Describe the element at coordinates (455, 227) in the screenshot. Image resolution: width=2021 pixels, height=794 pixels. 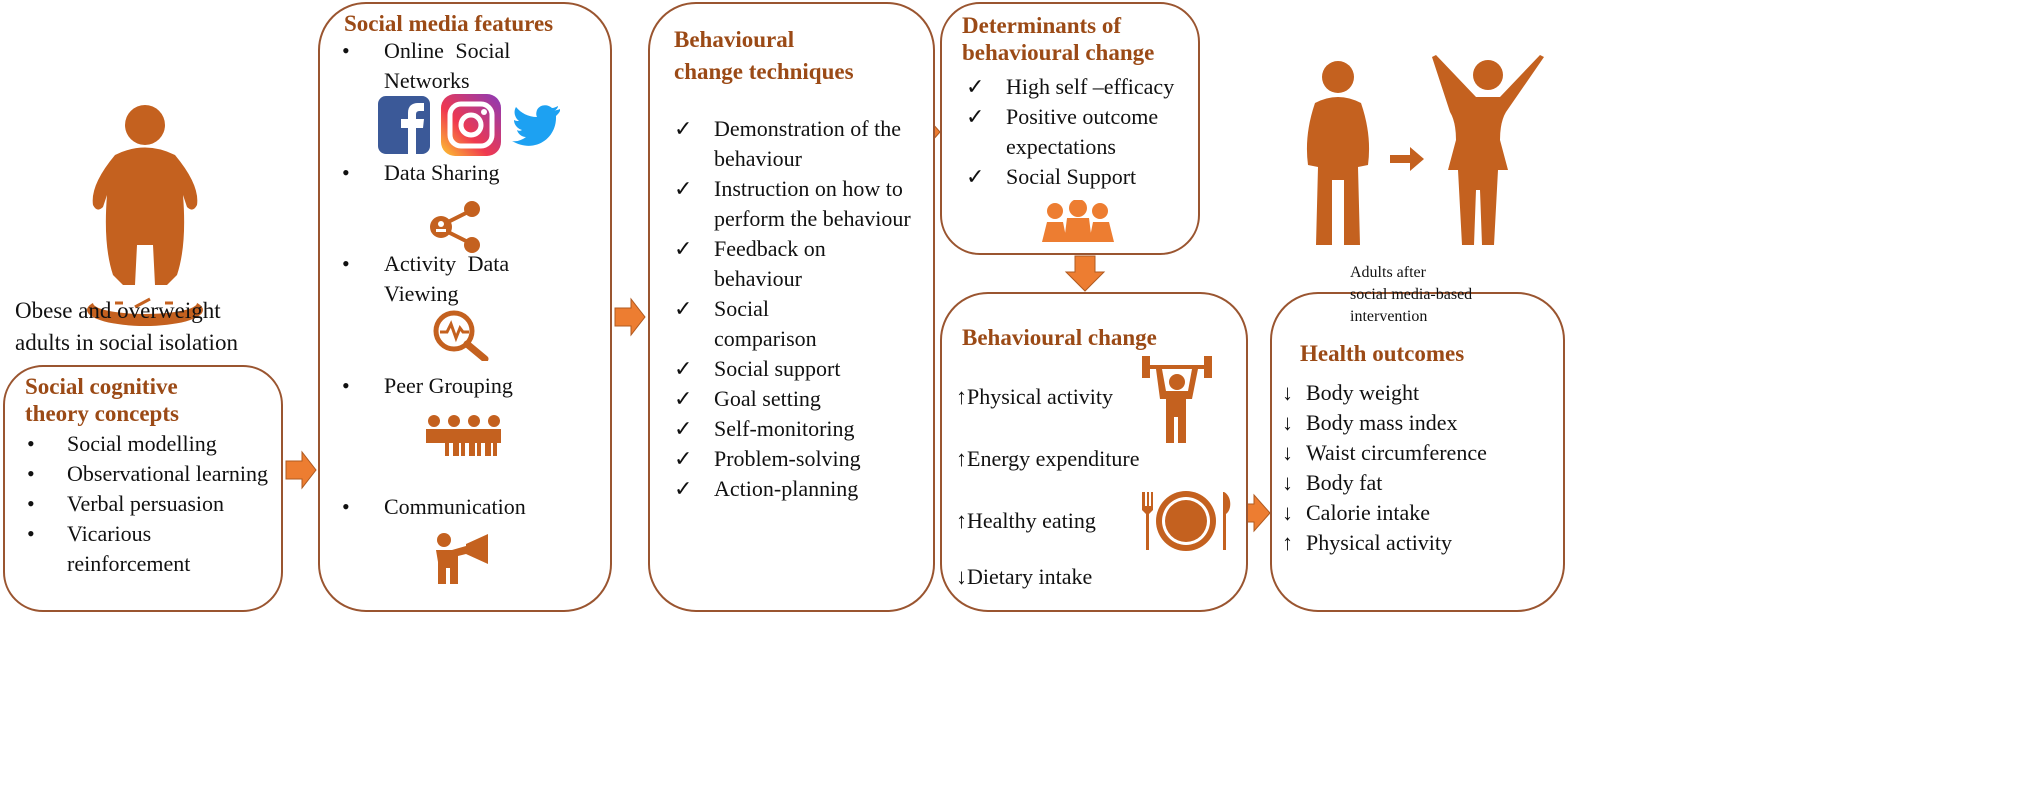
I see `share-icon` at that location.